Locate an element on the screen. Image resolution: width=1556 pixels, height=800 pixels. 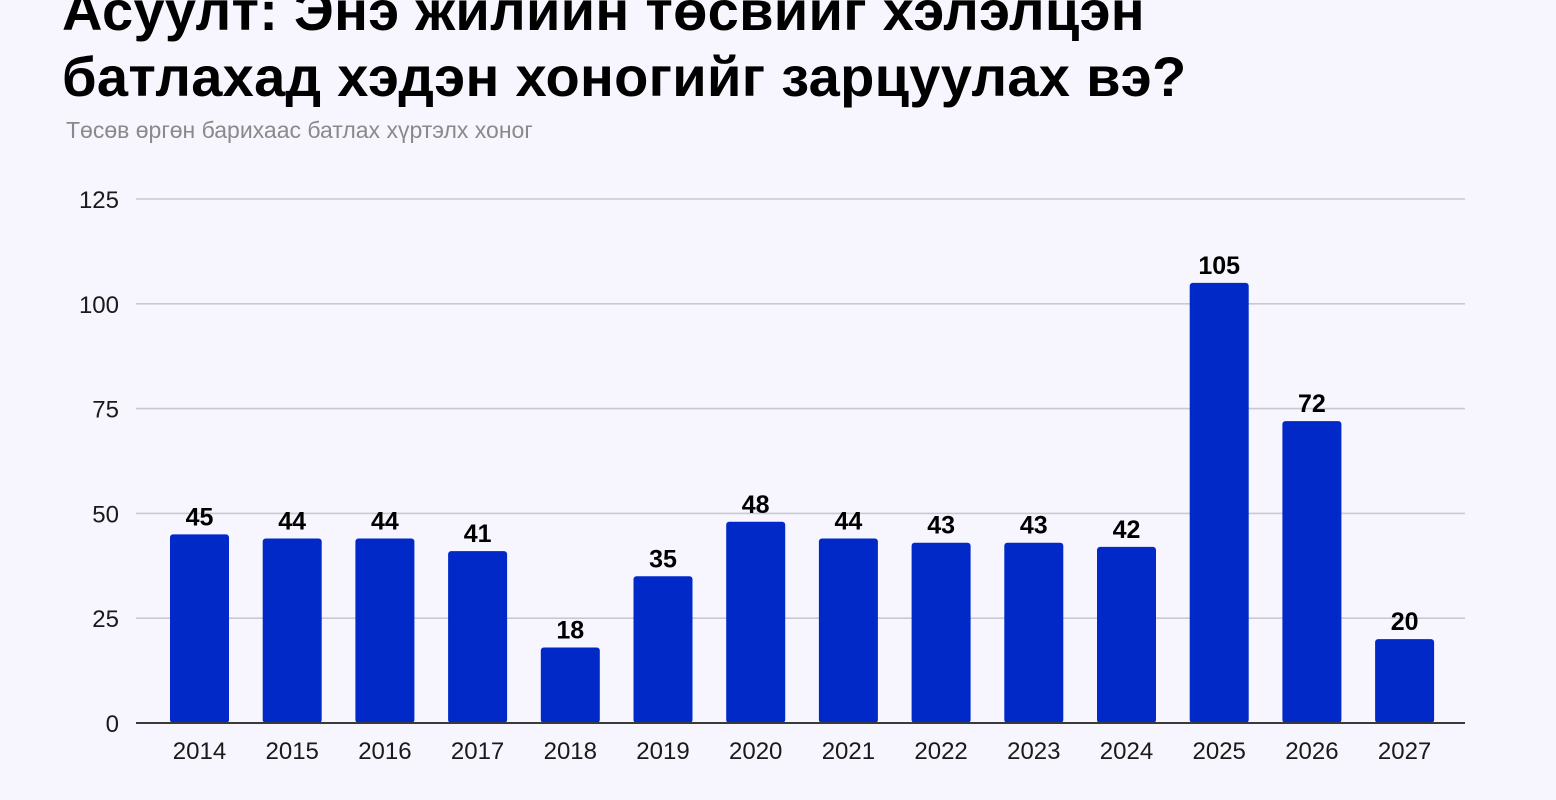
data-label-2021: 44 is located at coordinates (848, 522).